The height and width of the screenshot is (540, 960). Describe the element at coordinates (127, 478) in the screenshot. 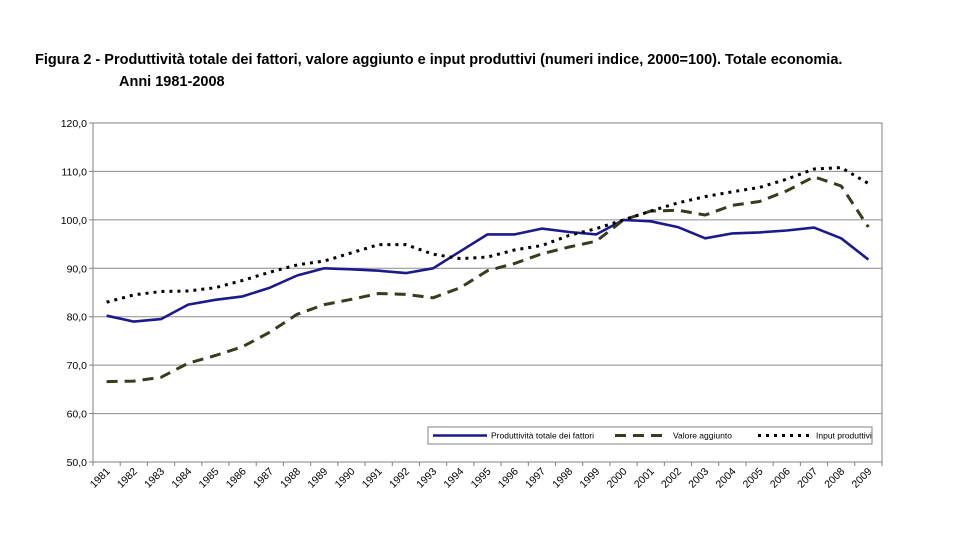

I see `x-tick-label: 1982` at that location.